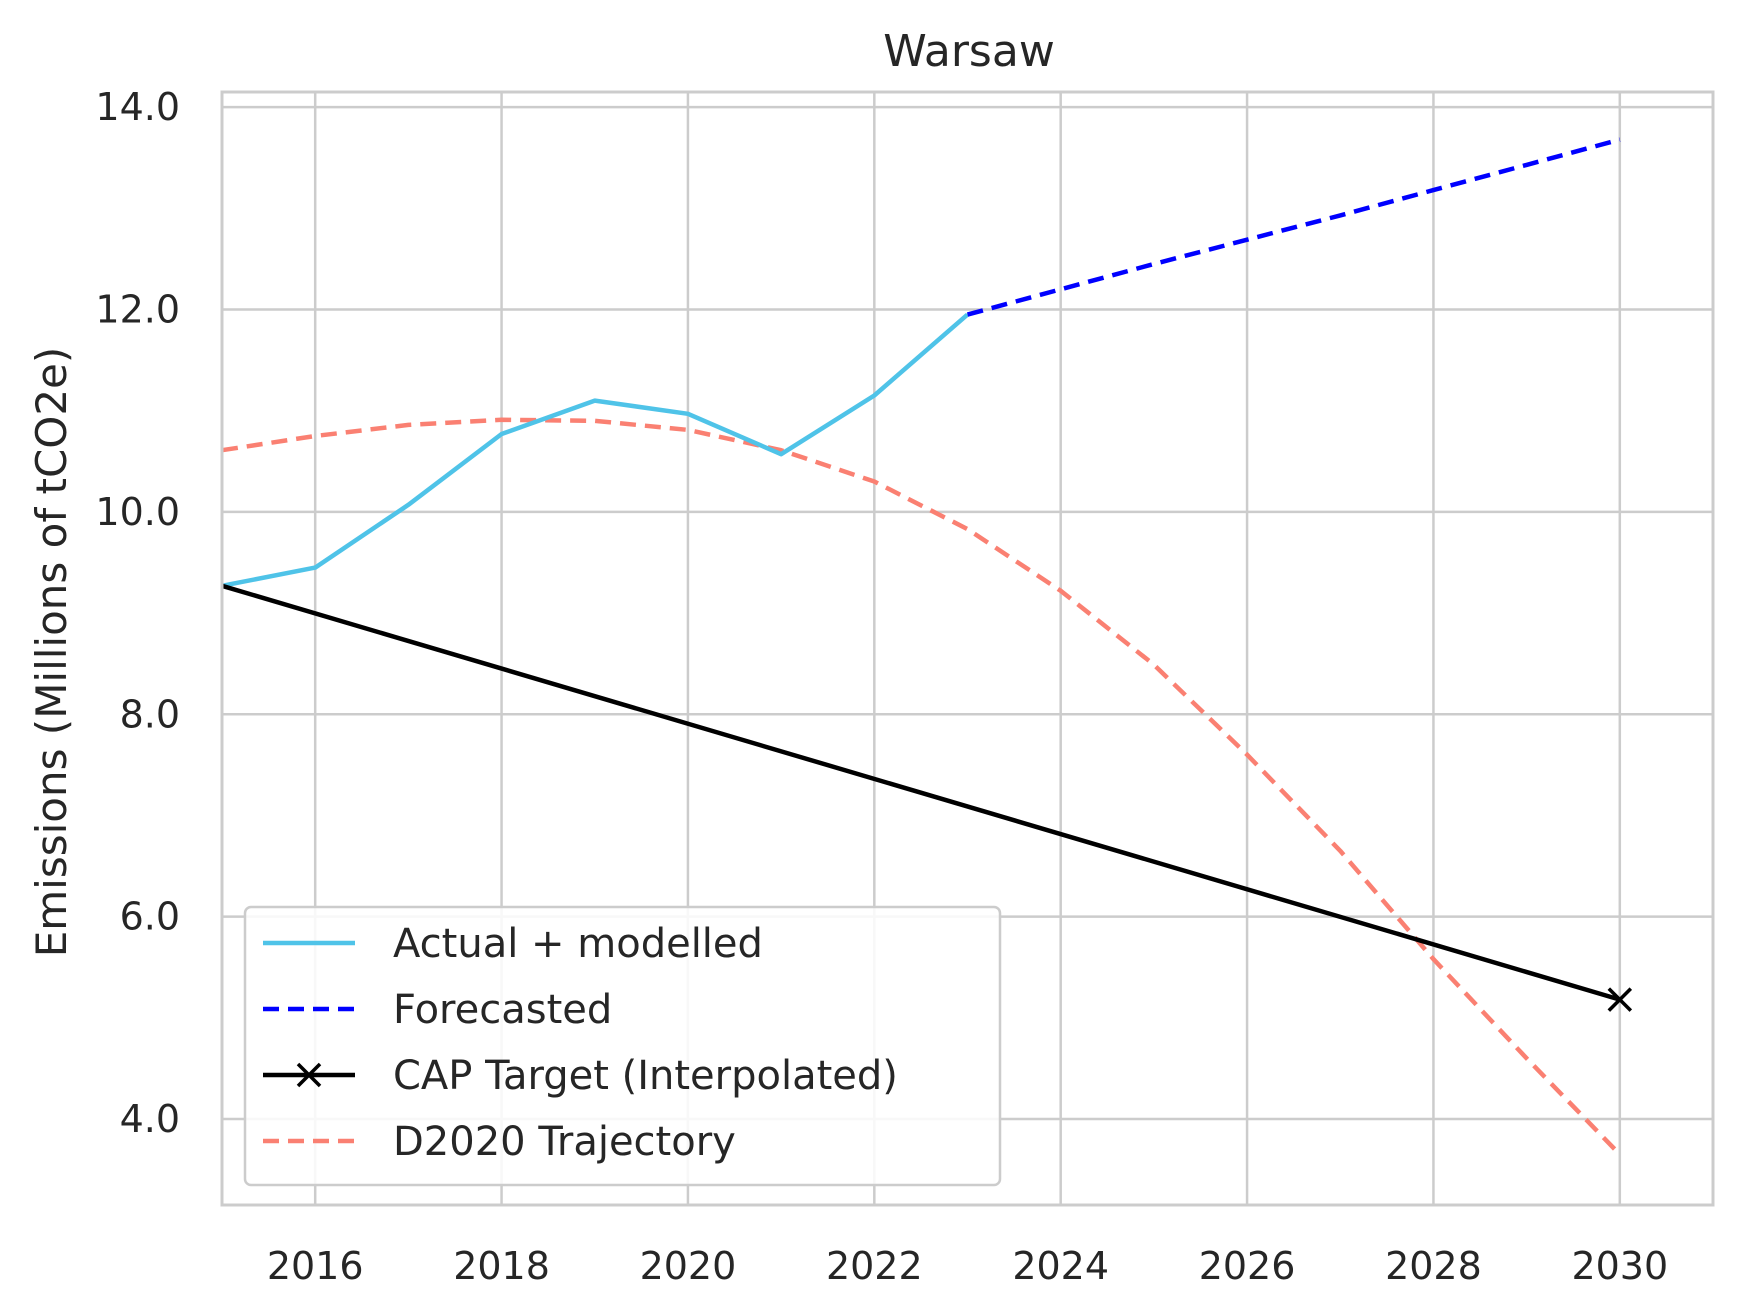  I want to click on y-axis-label: Emissions (Millions of tCO2e), so click(51, 652).